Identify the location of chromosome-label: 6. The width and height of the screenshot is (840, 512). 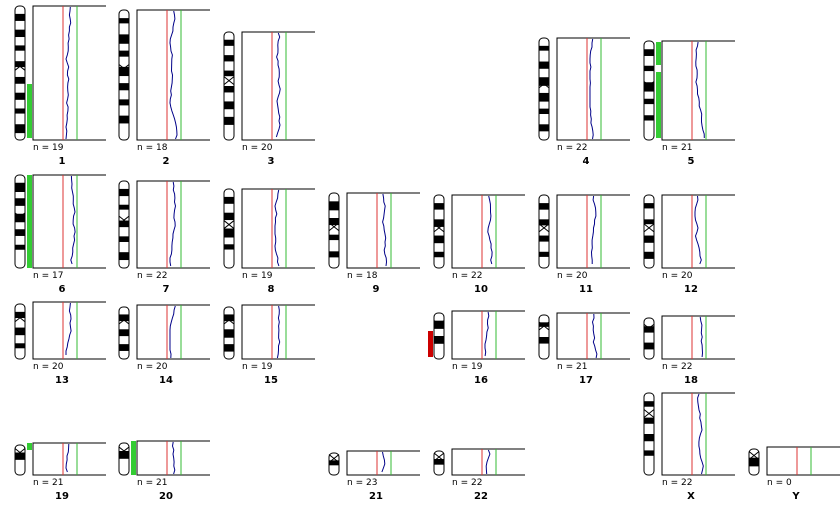
(62, 289).